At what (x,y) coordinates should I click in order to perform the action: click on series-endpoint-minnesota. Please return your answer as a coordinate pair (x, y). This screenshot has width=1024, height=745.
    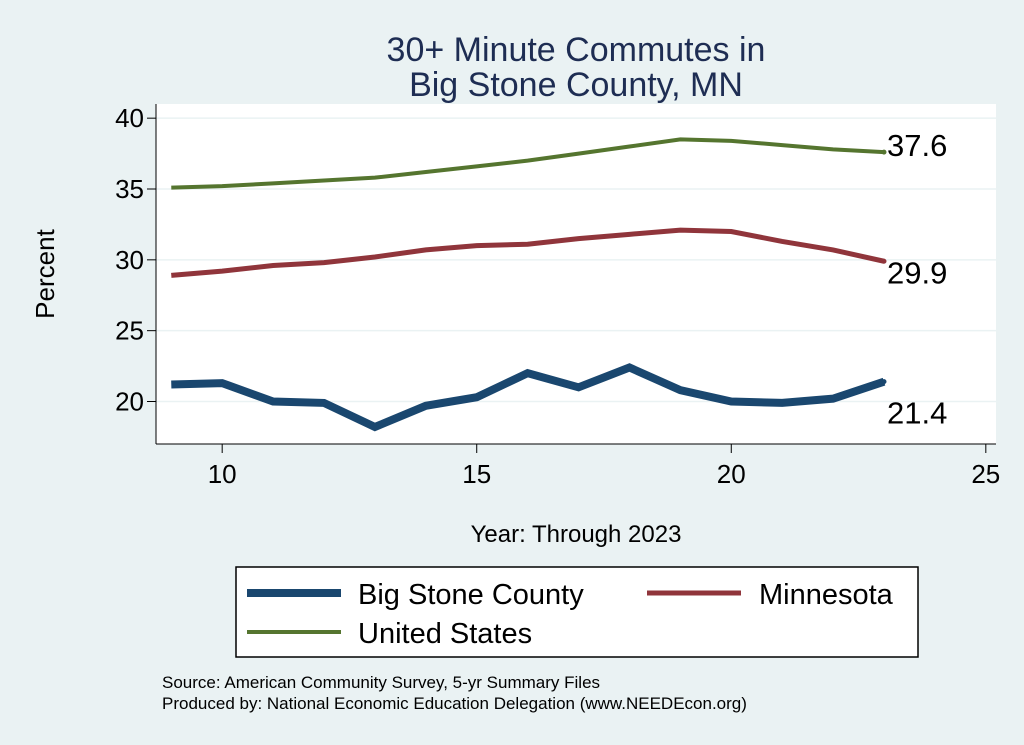
    Looking at the image, I should click on (884, 261).